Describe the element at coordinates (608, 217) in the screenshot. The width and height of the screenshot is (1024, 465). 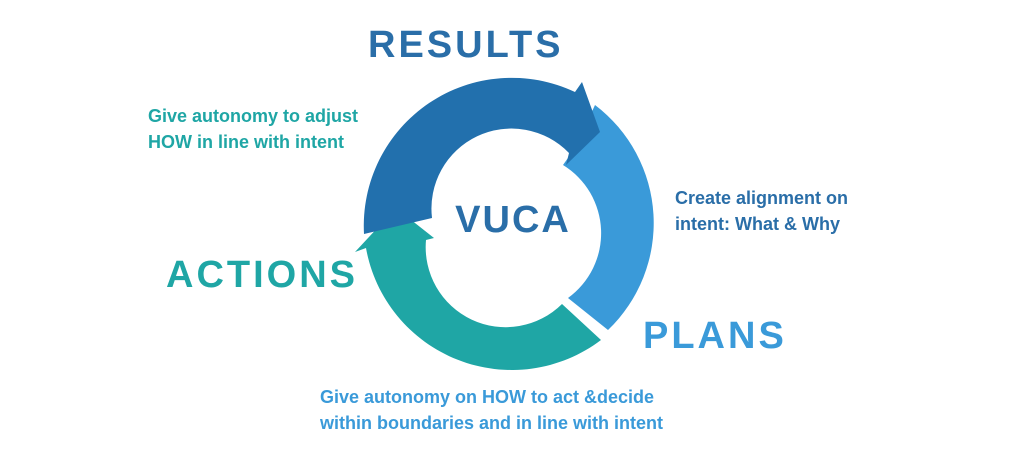
I see `plans-arrow` at that location.